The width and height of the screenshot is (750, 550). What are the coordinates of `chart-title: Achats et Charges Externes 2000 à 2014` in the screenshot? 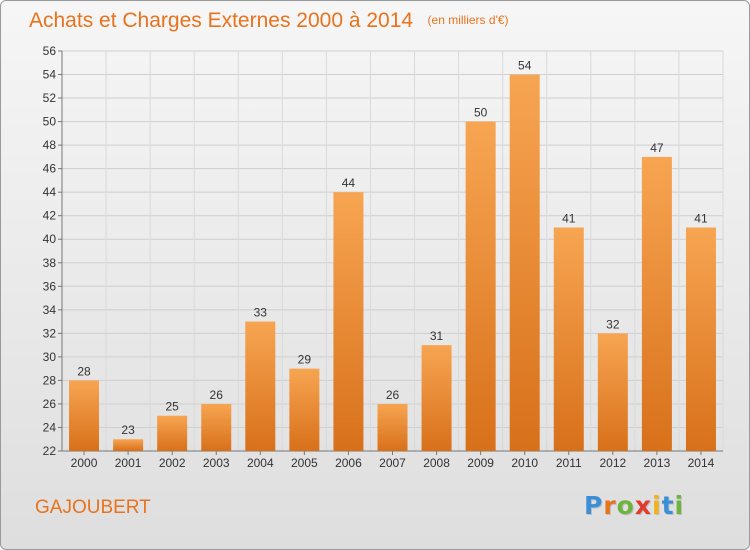 It's located at (221, 20).